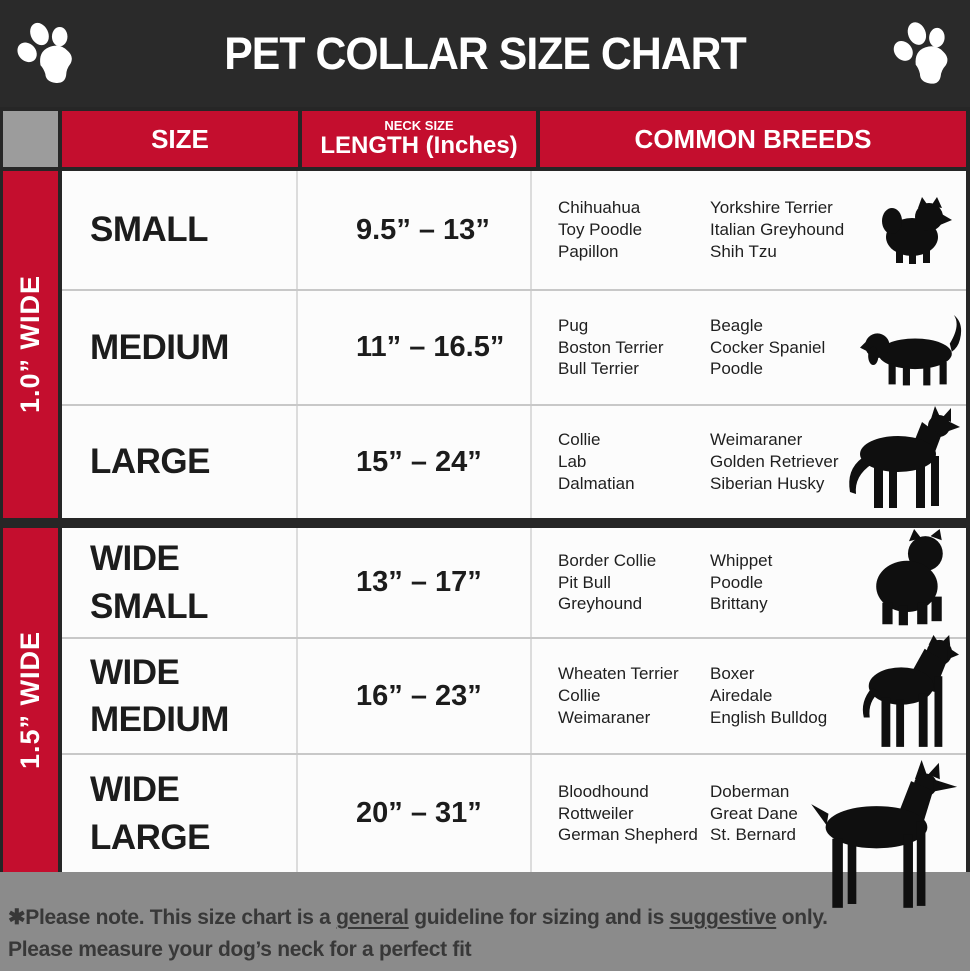 This screenshot has width=970, height=971. I want to click on neck-size-label: NECK SIZE, so click(419, 126).